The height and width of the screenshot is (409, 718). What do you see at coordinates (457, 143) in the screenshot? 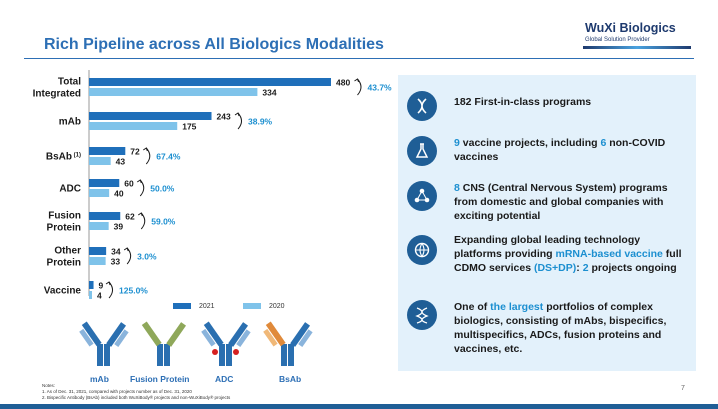
I see `highlight-emphasis: 9` at bounding box center [457, 143].